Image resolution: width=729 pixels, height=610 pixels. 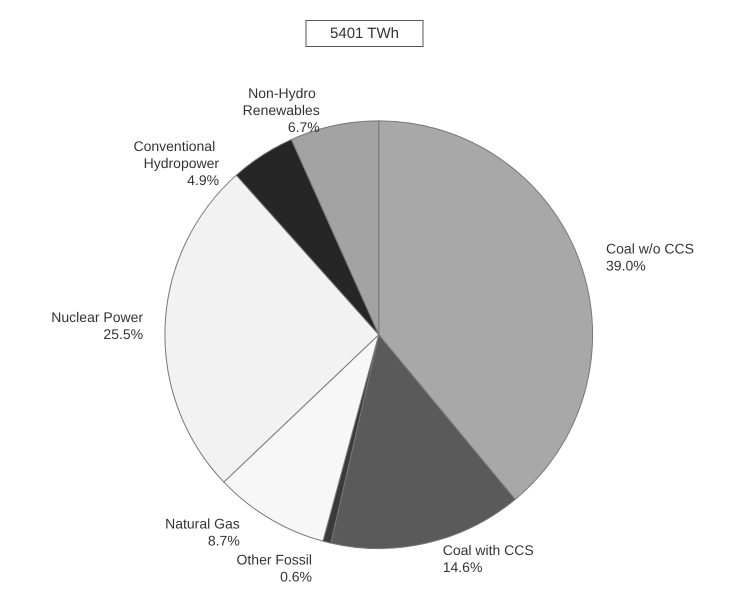 I want to click on data-label: 6.7%, so click(x=304, y=126).